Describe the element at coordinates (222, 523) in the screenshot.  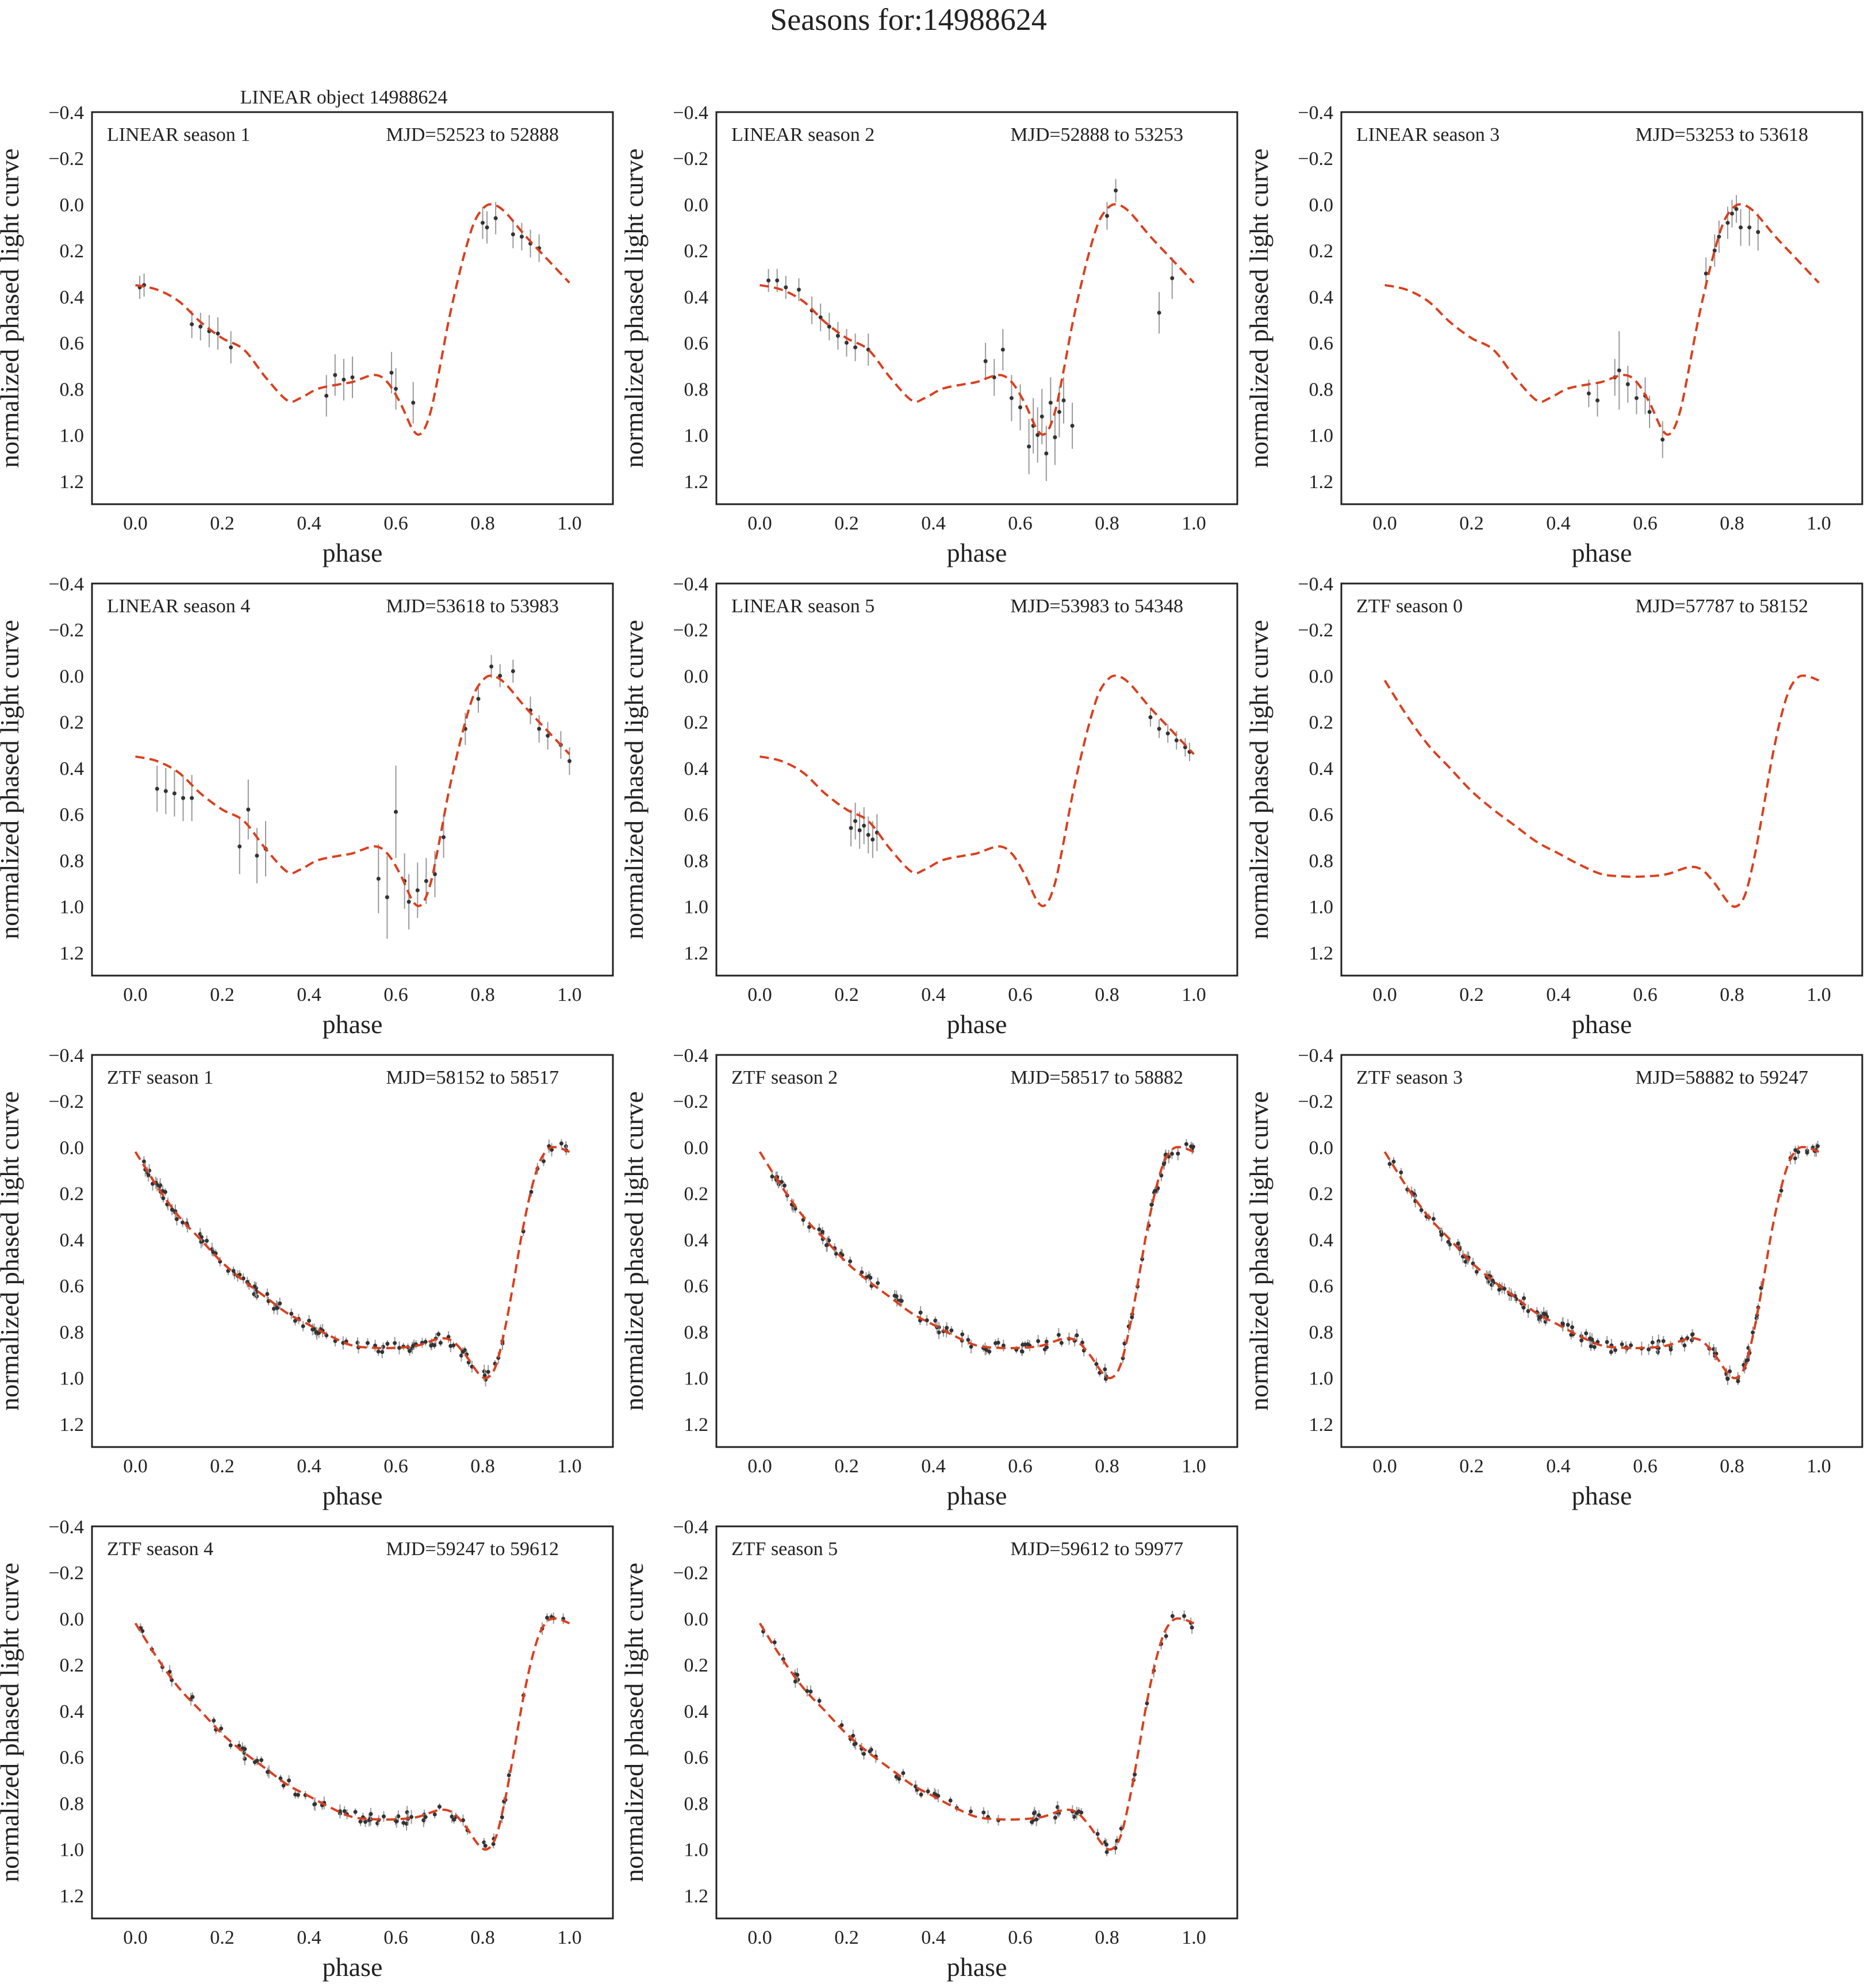
I see `x-tick-label: 0.2` at that location.